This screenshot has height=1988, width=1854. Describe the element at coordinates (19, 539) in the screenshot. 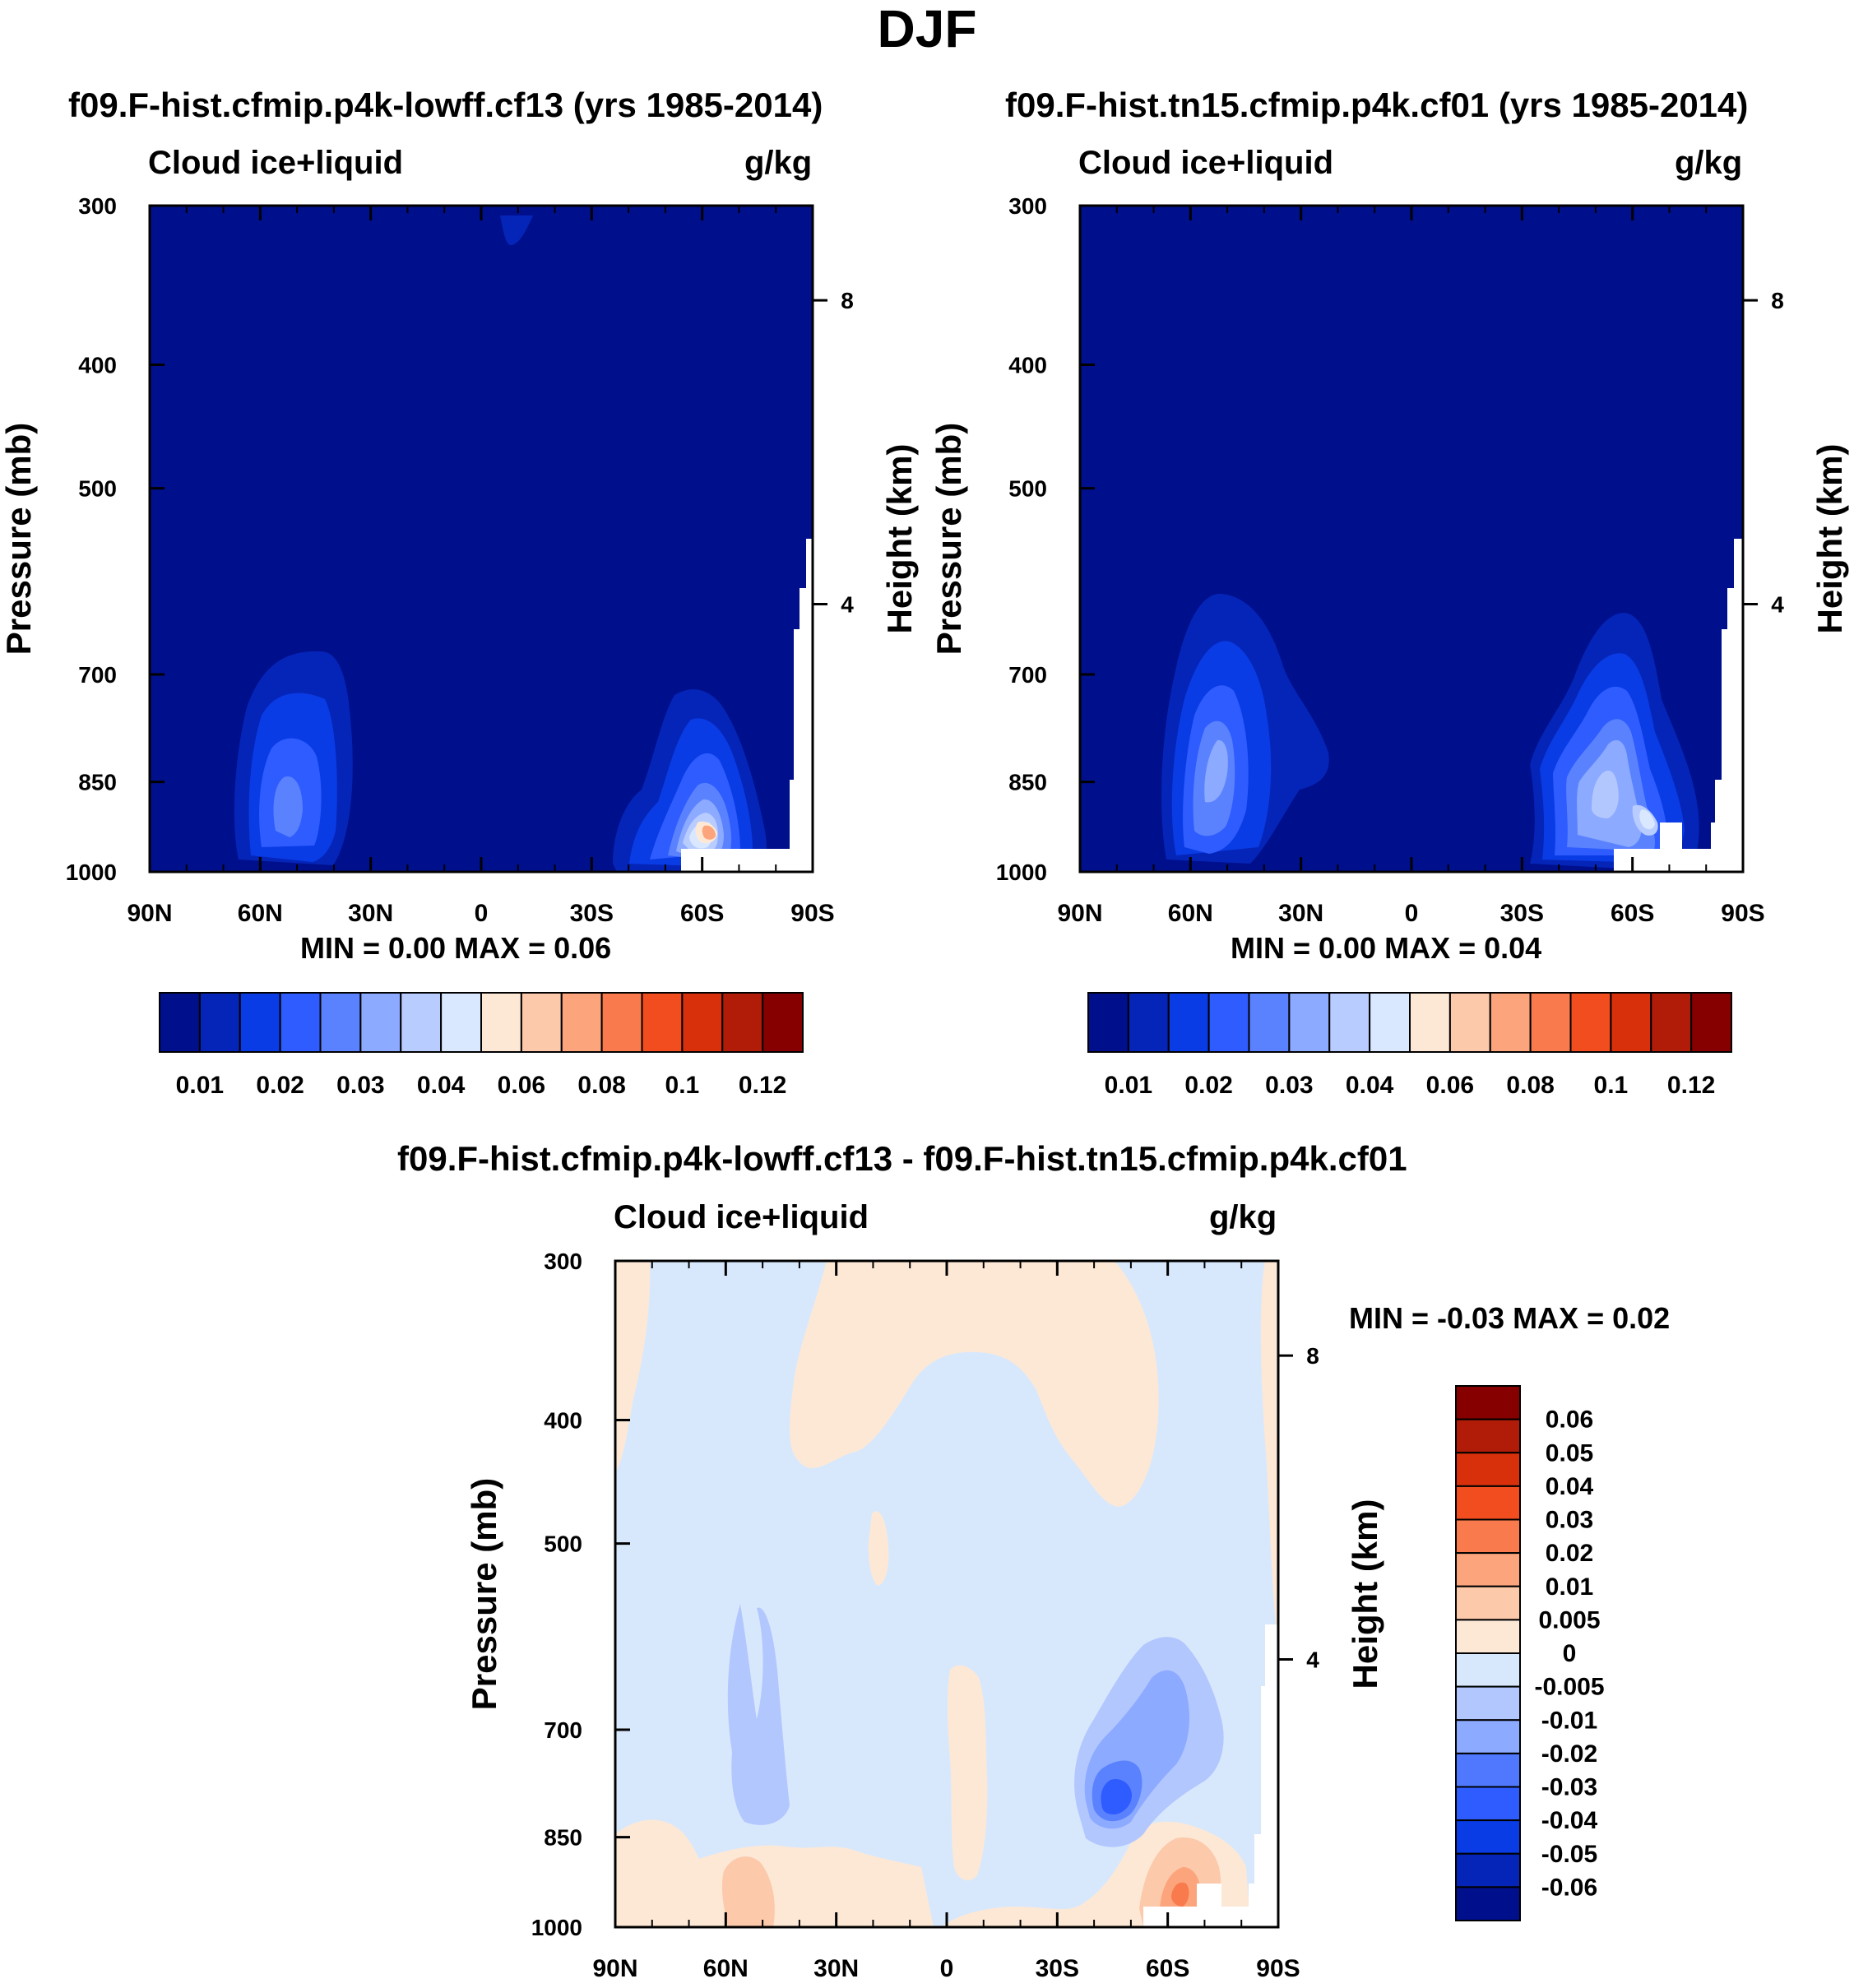

I see `y-axis-label: Pressure (mb)` at that location.